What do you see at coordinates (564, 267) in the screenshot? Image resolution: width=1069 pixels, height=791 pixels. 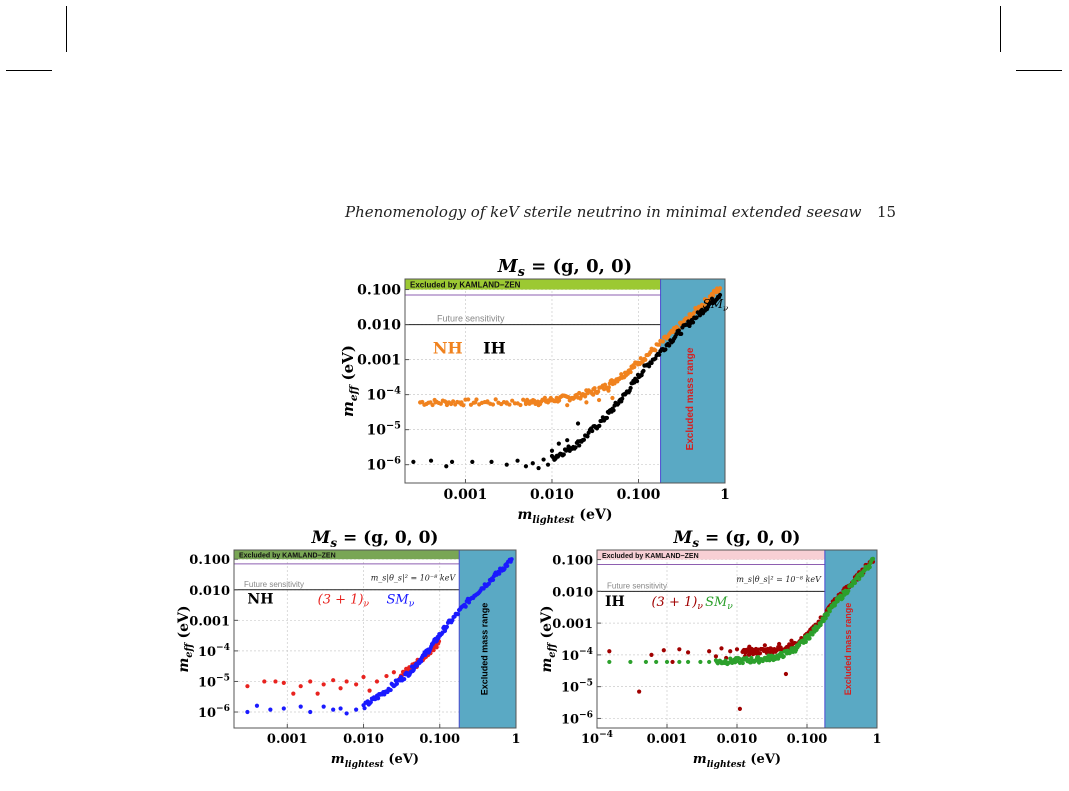 I see `chart-title: Ms = (g, 0, 0)` at bounding box center [564, 267].